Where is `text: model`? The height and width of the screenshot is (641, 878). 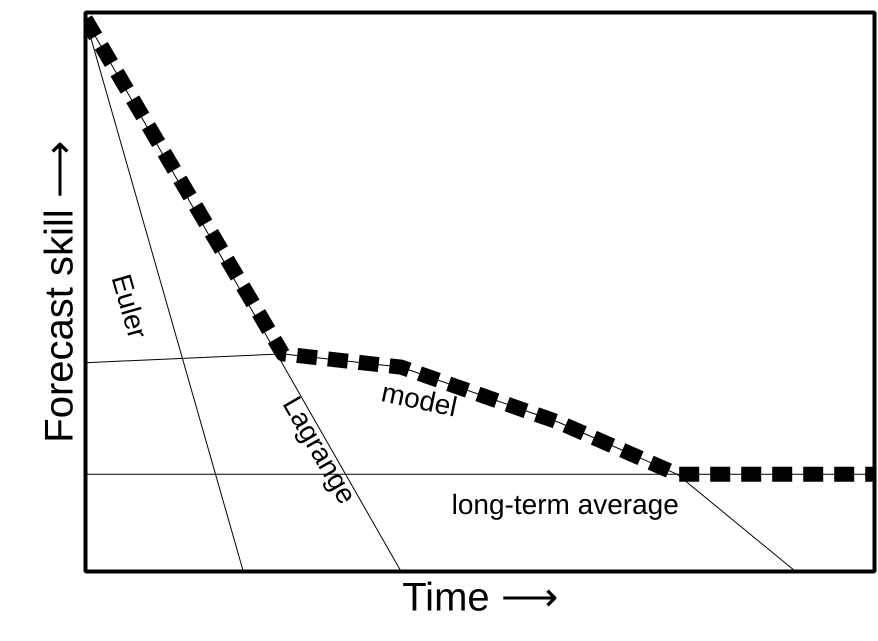
text: model is located at coordinates (419, 399).